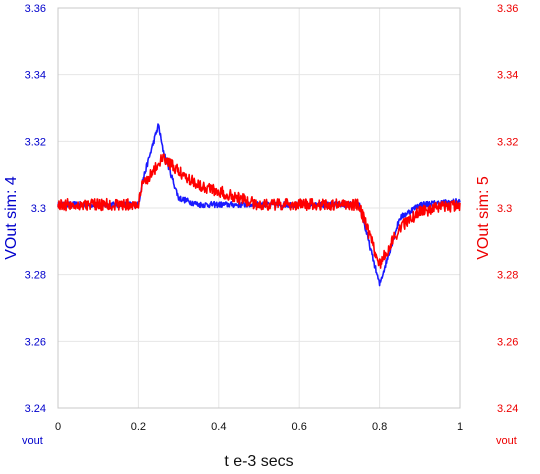  What do you see at coordinates (507, 142) in the screenshot?
I see `right-y-tick-label: 3.32` at bounding box center [507, 142].